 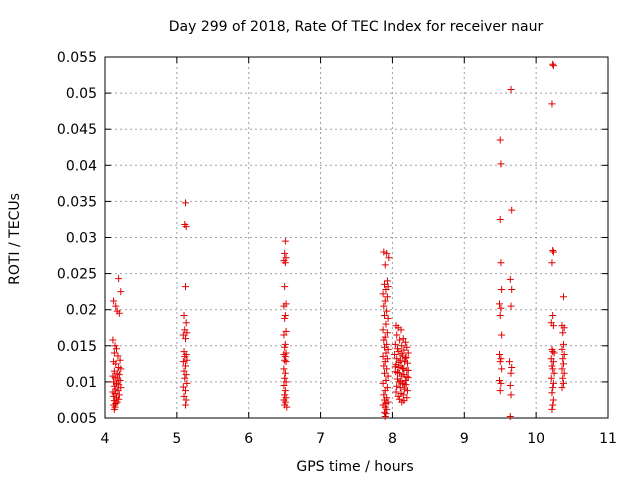 What do you see at coordinates (320, 439) in the screenshot?
I see `x-tick-label: 7` at bounding box center [320, 439].